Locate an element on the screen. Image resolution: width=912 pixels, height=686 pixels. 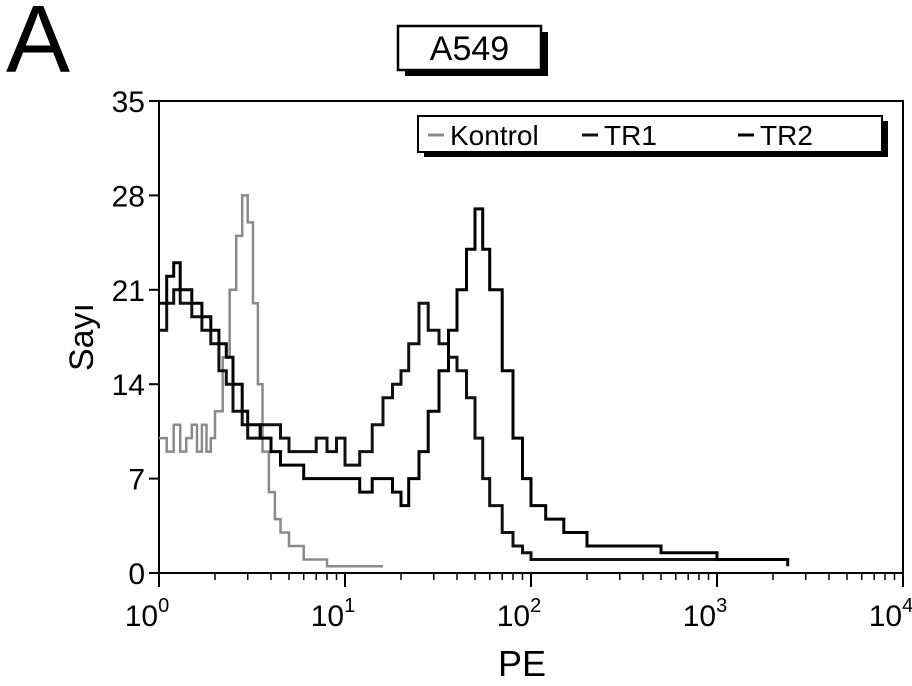
x-tick-label: 10³ is located at coordinates (705, 614).